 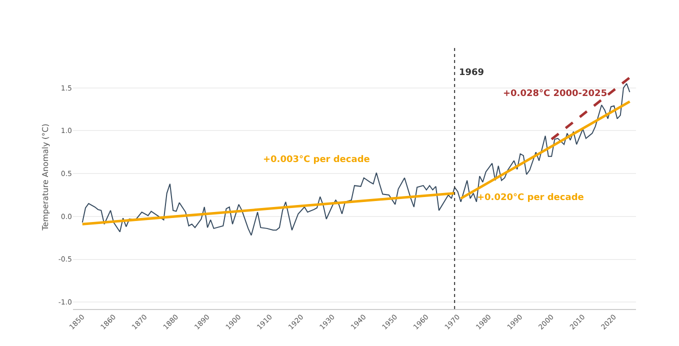 I want to click on annotation: +0.028°C 2000-2025, so click(x=555, y=94).